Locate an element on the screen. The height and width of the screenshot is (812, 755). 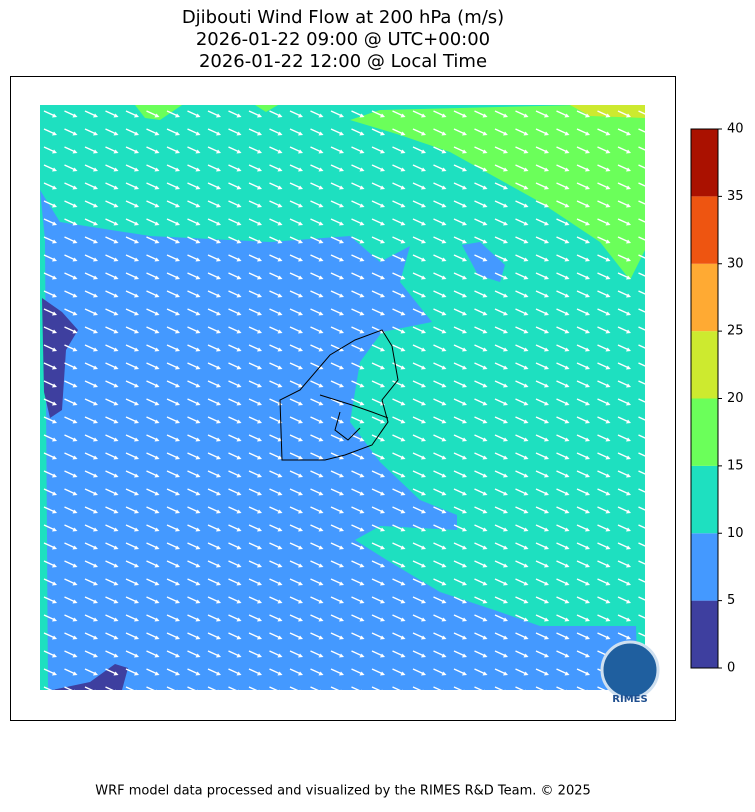
colorbar-tick-label: 15 is located at coordinates (735, 465).